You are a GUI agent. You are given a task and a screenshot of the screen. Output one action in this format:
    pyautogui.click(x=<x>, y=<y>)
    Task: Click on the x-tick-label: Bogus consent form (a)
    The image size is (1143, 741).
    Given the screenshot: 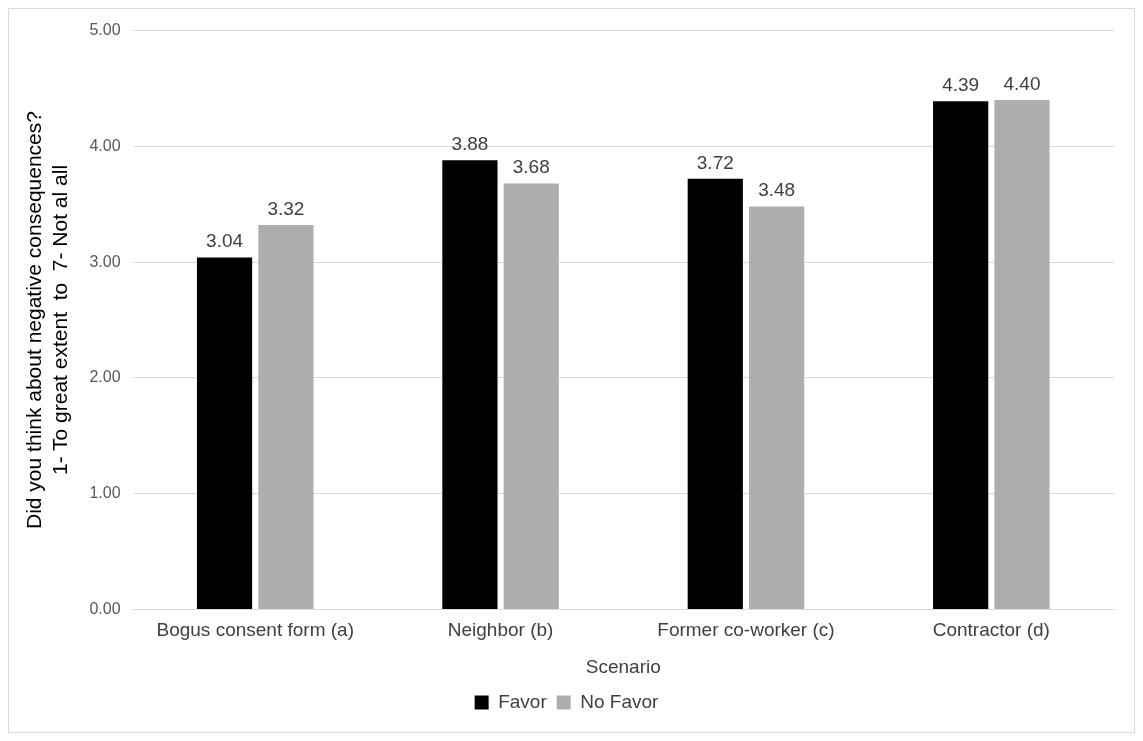 What is the action you would take?
    pyautogui.click(x=255, y=630)
    